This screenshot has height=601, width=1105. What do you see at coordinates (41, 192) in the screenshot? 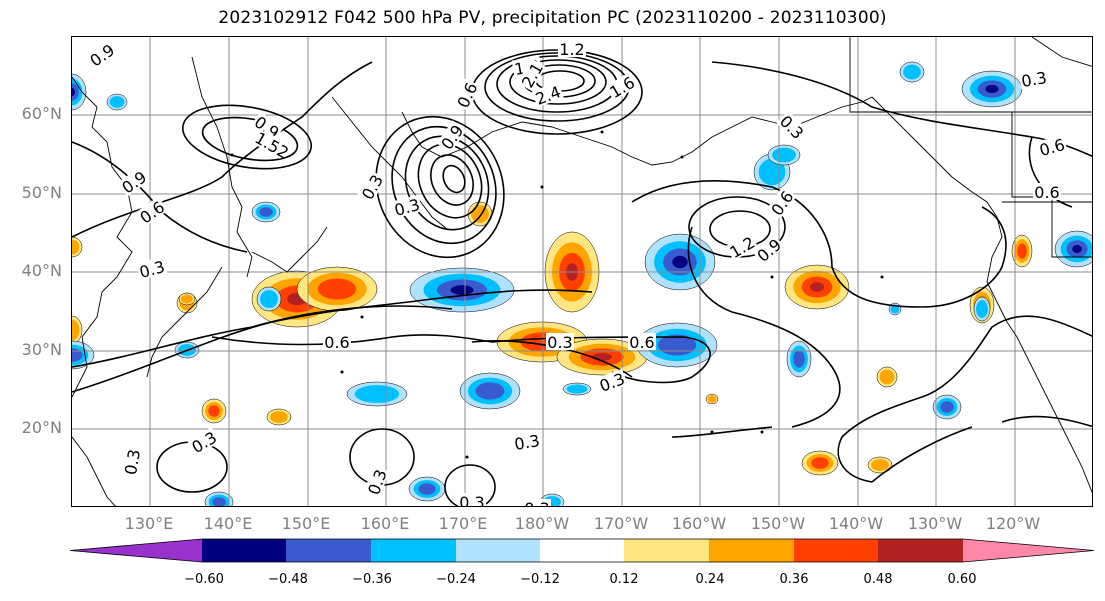
I see `lat-label-50n: 50°N` at bounding box center [41, 192].